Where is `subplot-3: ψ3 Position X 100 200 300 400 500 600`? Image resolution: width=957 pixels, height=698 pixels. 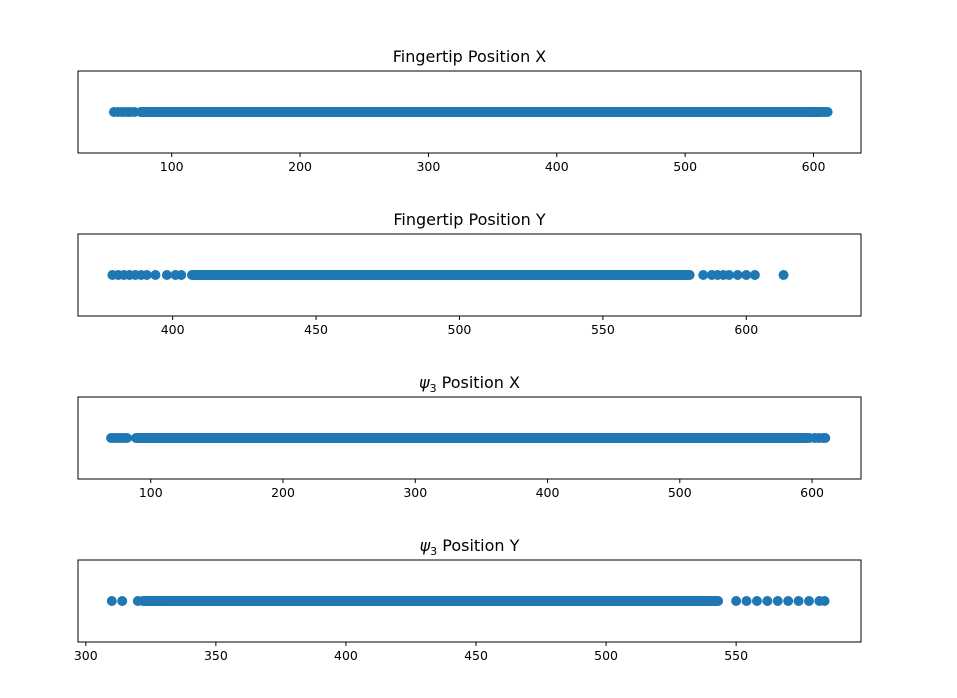
subplot-3: ψ3 Position X 100 200 300 400 500 600 is located at coordinates (469, 436).